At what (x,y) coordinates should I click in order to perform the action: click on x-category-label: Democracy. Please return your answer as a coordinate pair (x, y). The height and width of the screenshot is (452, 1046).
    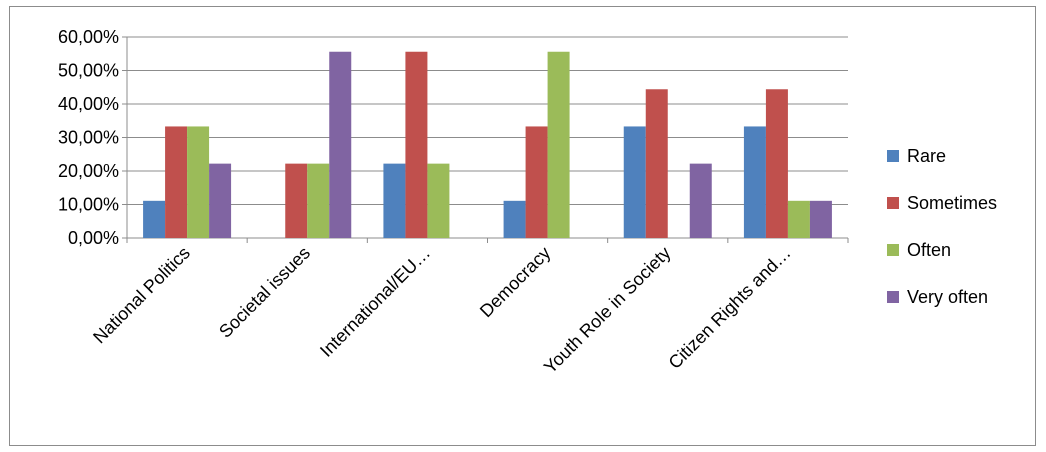
    Looking at the image, I should click on (515, 282).